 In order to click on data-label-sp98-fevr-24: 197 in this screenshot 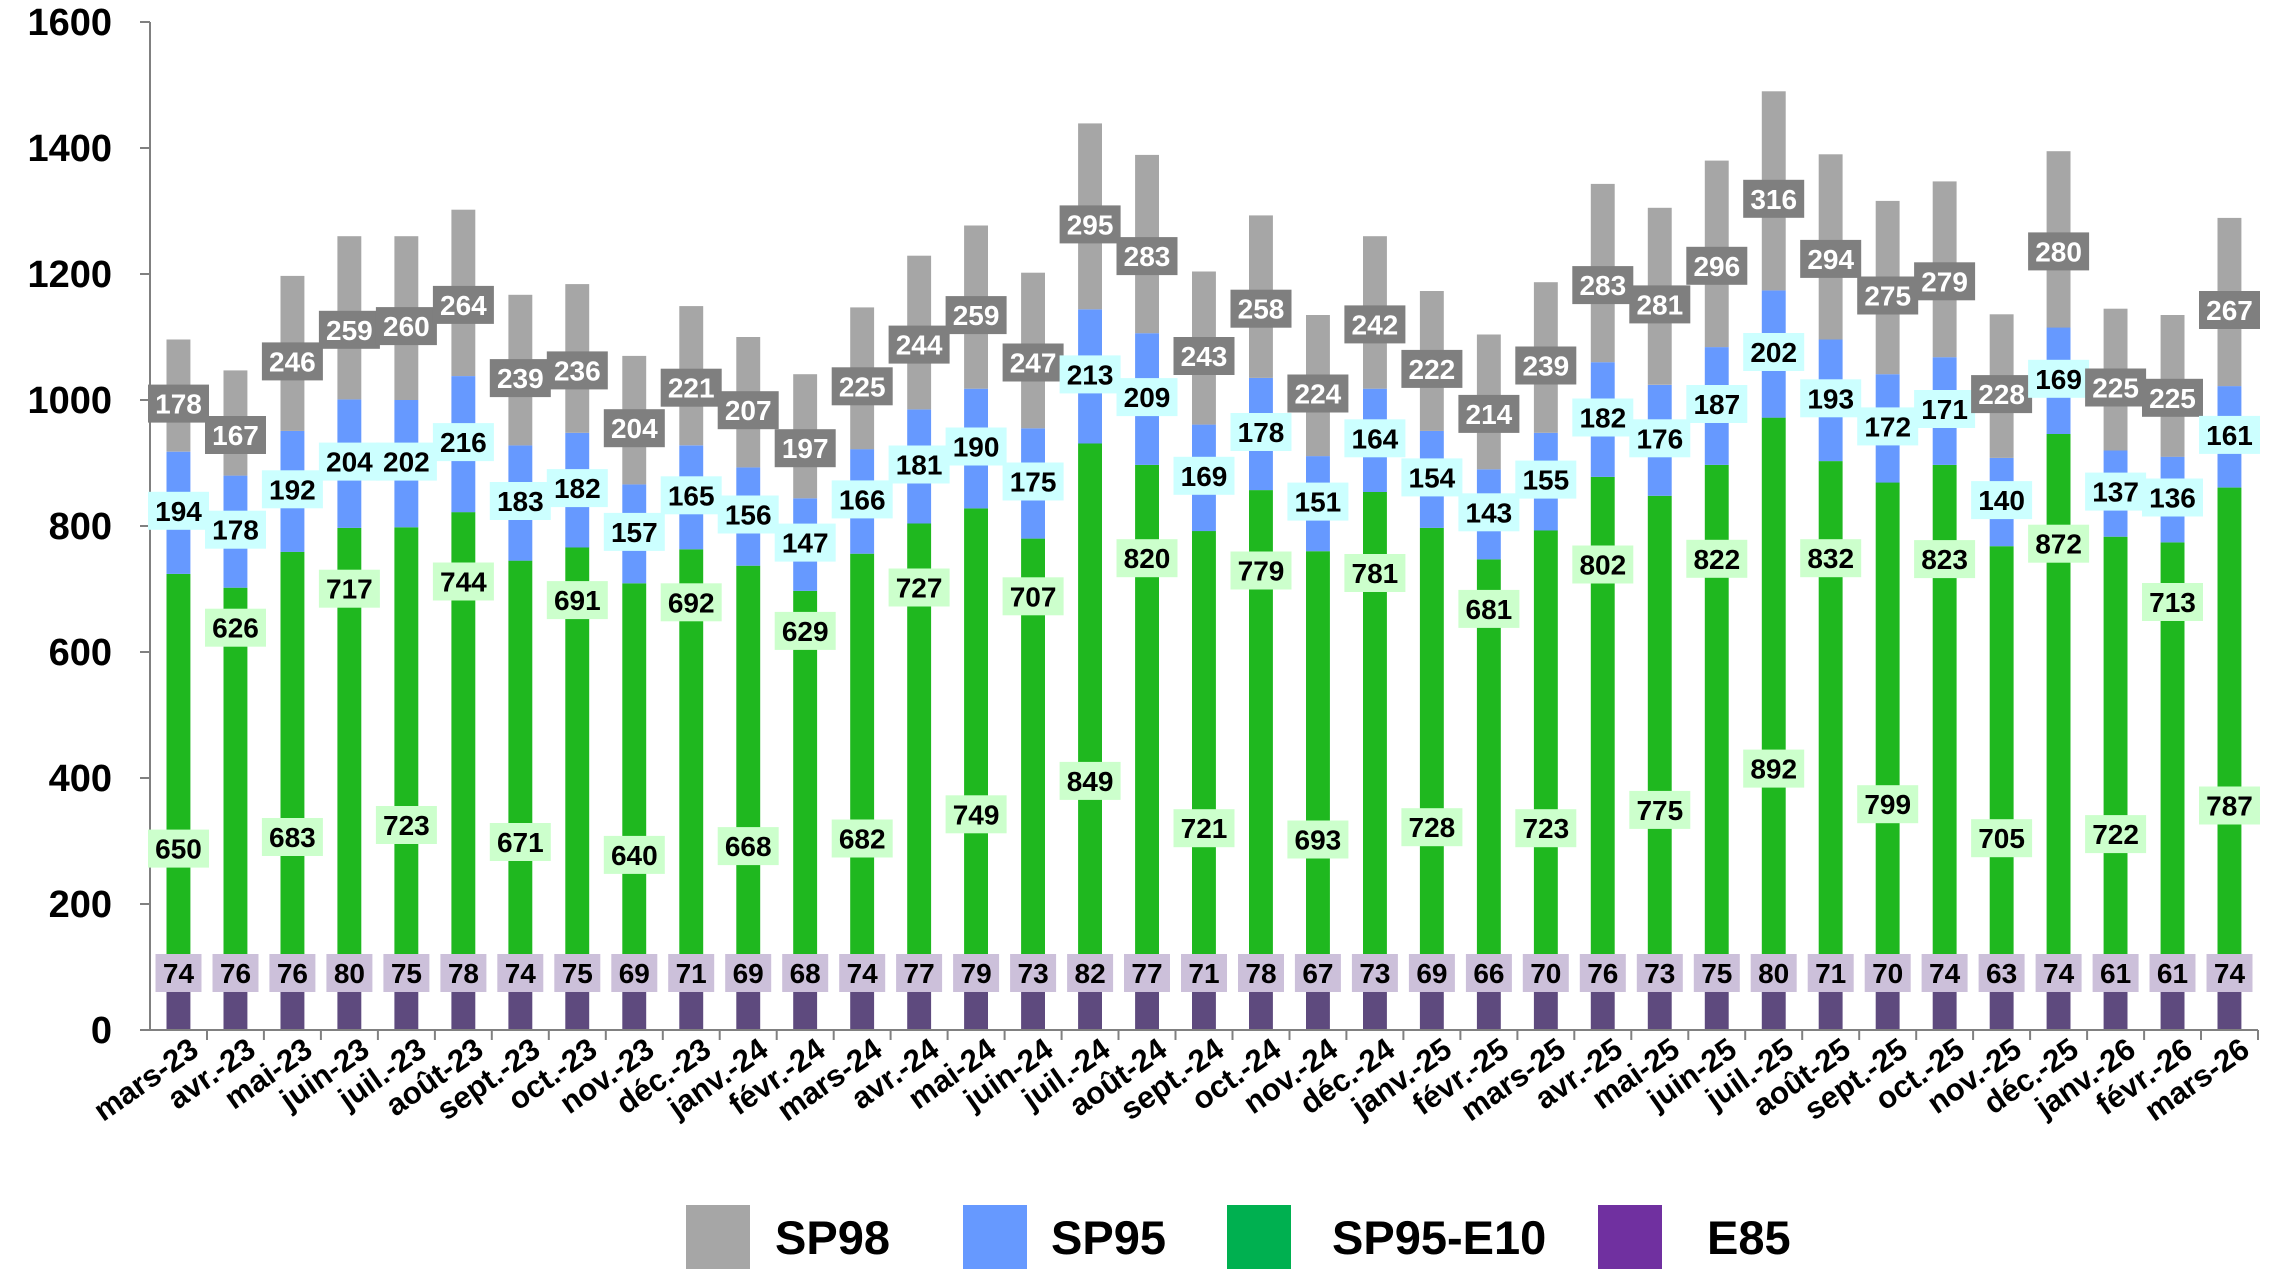, I will do `click(805, 448)`.